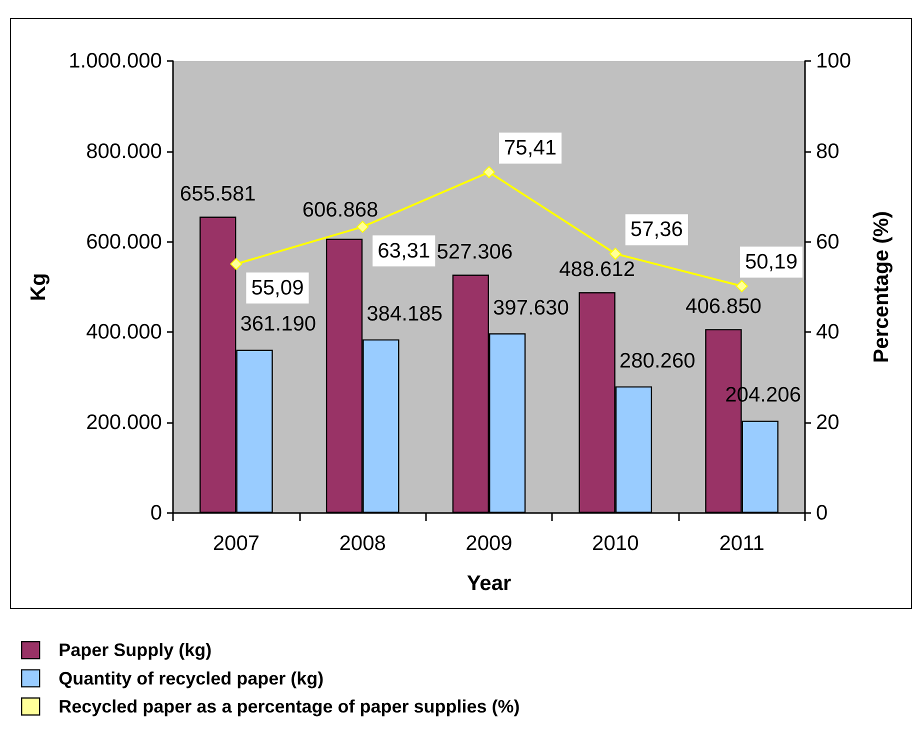 The image size is (914, 731). Describe the element at coordinates (156, 513) in the screenshot. I see `y-tick-label: 0` at that location.